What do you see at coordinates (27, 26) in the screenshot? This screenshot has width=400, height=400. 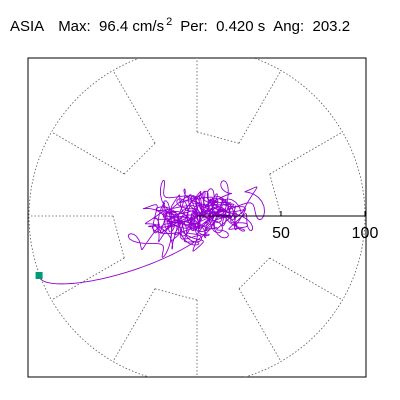 I see `station-name: ASIA` at bounding box center [27, 26].